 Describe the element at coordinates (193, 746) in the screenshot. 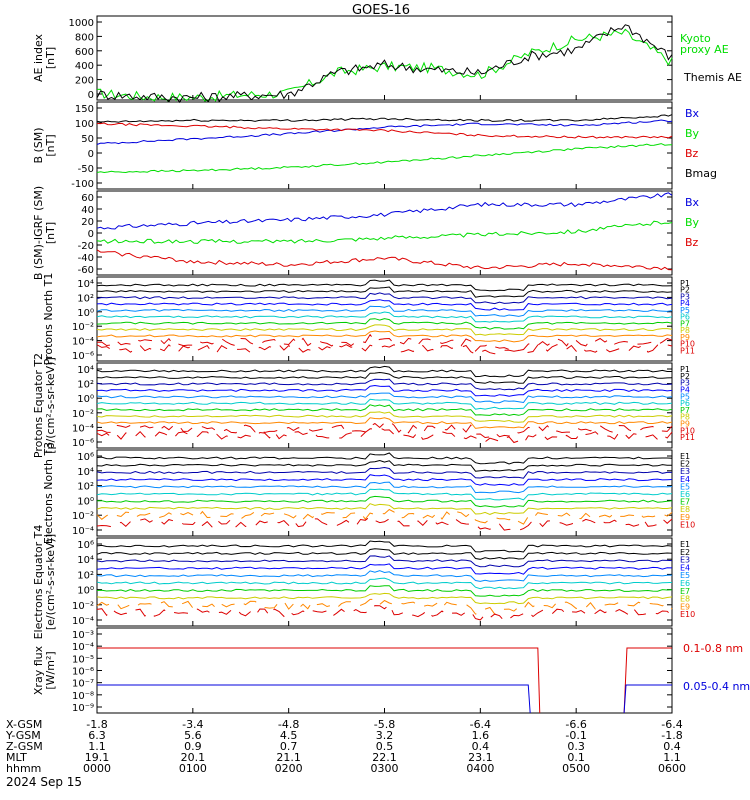

I see `axis-row-value: 0.9` at that location.